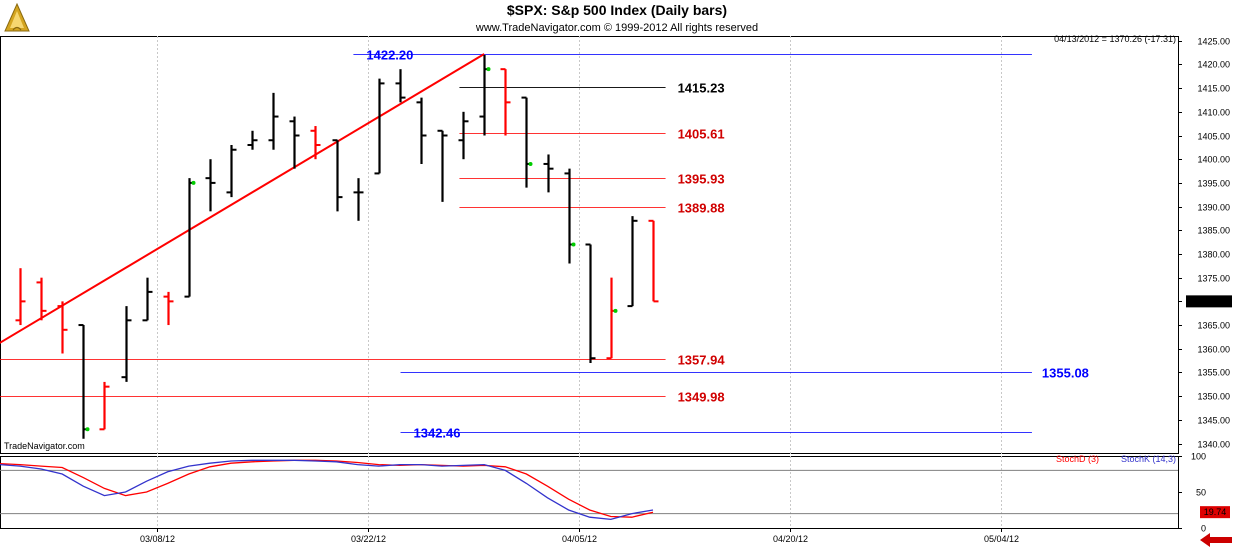 This screenshot has width=1234, height=548. I want to click on price-tick-label: 1360.00, so click(1213, 350).